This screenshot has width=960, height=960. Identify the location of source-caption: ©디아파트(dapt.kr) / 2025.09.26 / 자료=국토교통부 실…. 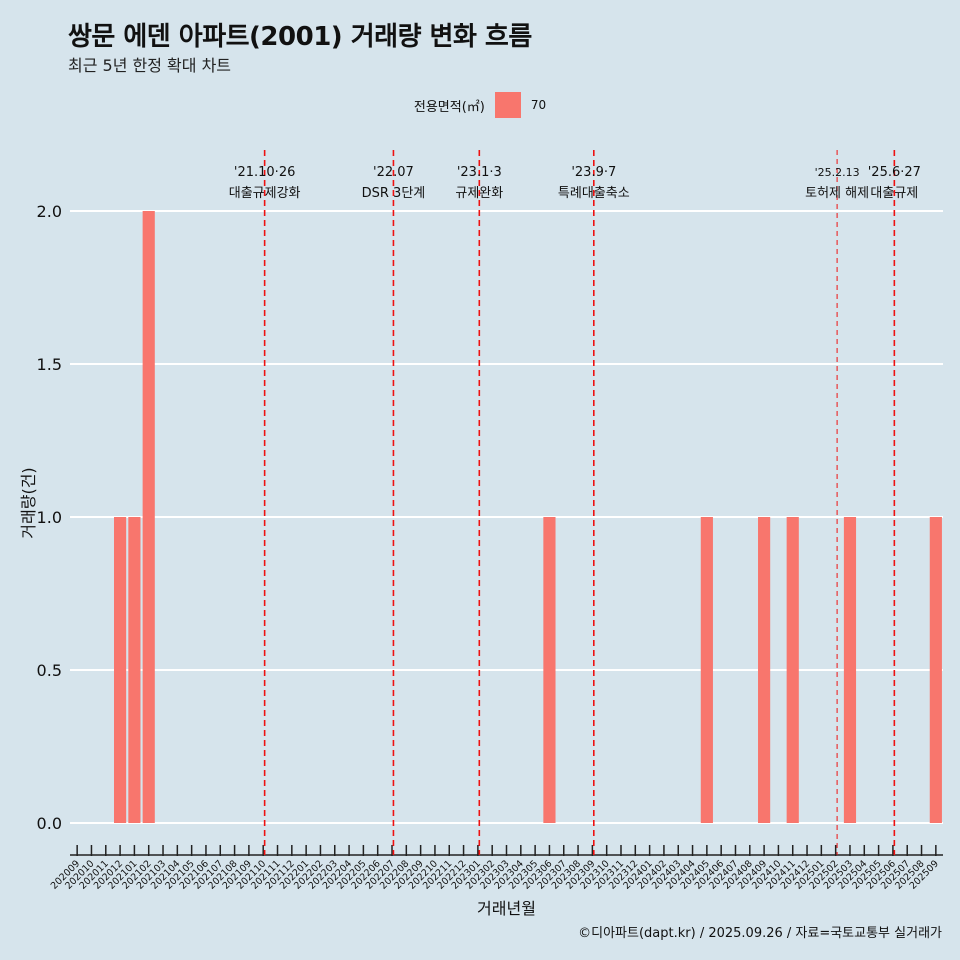
(760, 933).